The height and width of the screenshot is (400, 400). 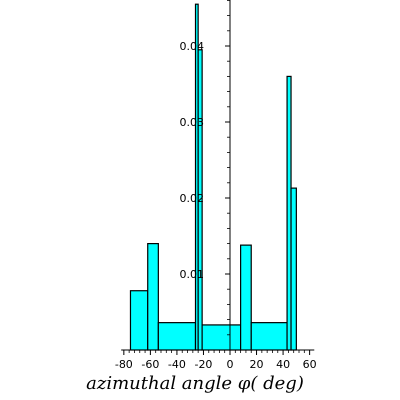 What do you see at coordinates (283, 364) in the screenshot?
I see `x-tick-label: 40` at bounding box center [283, 364].